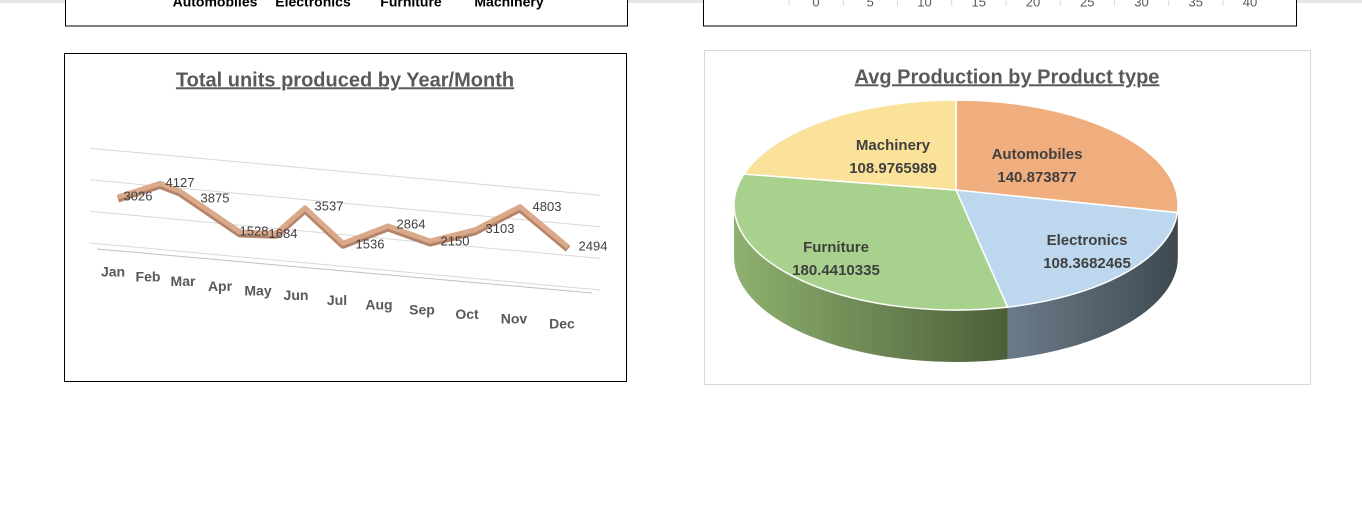 Image resolution: width=1362 pixels, height=523 pixels. What do you see at coordinates (1250, 4) in the screenshot?
I see `x-tick-label: 40` at bounding box center [1250, 4].